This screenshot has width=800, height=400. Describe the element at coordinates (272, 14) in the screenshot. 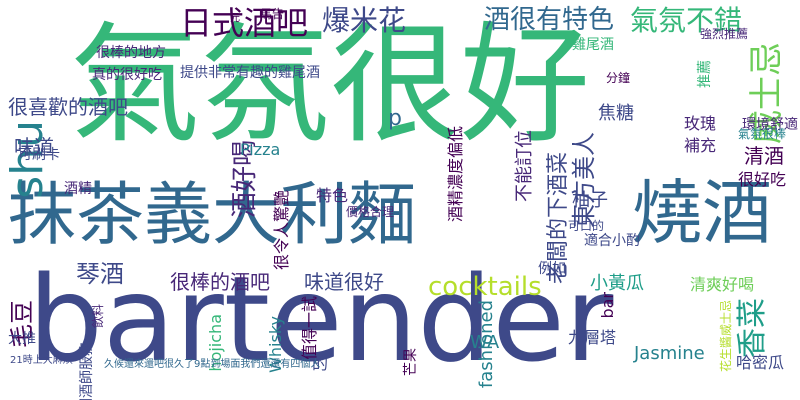

I see `cloud-word: 馬告` at that location.